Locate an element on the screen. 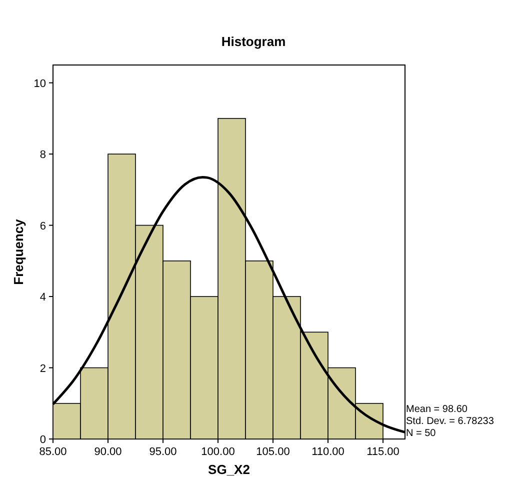  x-axis-title: SG_X2 is located at coordinates (229, 469).